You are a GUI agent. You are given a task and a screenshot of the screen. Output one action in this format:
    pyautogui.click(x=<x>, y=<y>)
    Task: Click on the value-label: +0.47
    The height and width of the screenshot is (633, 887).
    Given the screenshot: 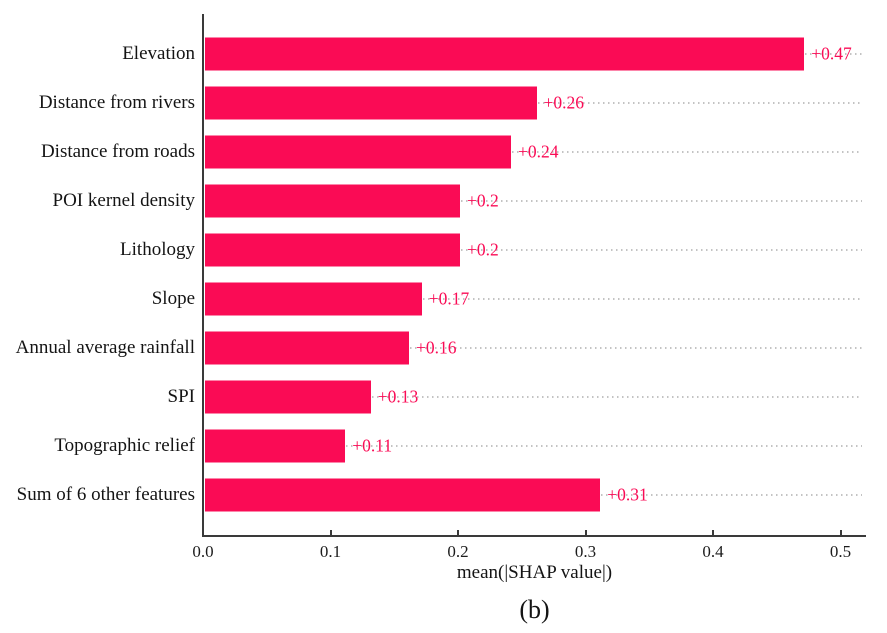 What is the action you would take?
    pyautogui.click(x=831, y=53)
    